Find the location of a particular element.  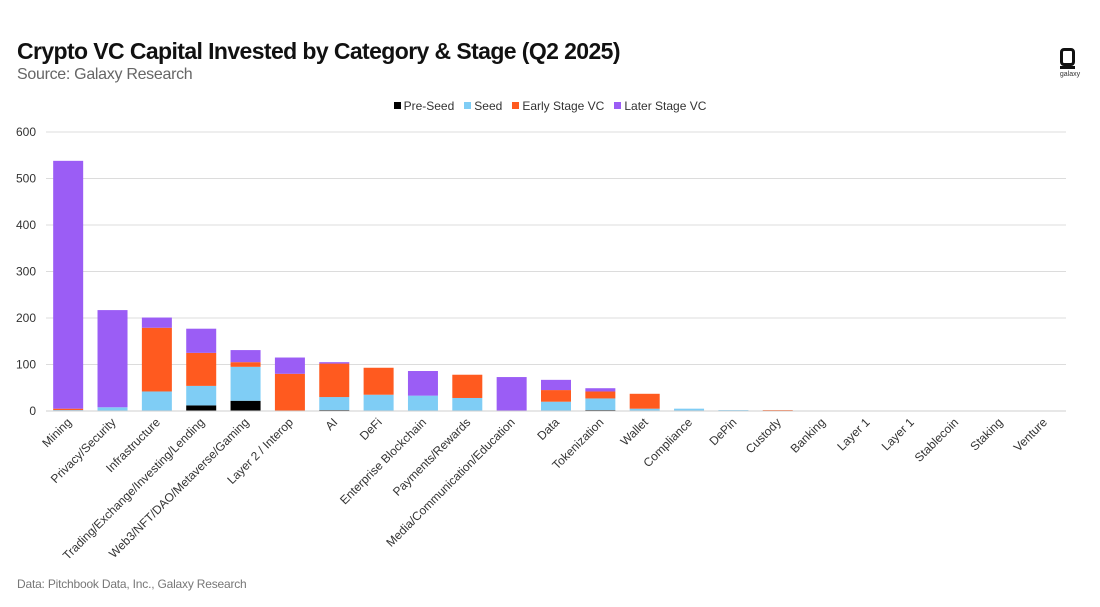

legend-item: Later Stage VC is located at coordinates (660, 106).